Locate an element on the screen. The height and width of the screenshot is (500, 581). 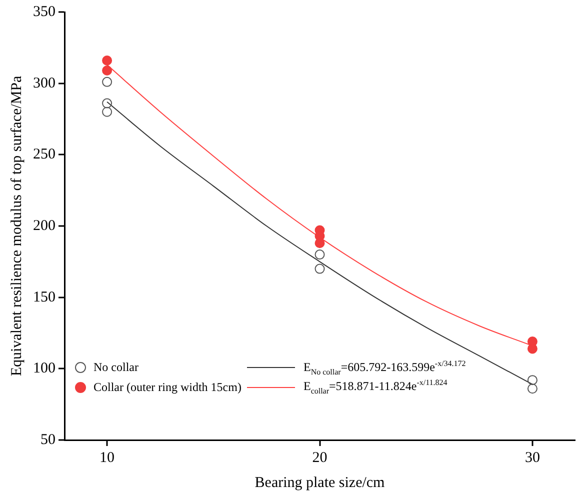
legend-label: No collar is located at coordinates (116, 368).